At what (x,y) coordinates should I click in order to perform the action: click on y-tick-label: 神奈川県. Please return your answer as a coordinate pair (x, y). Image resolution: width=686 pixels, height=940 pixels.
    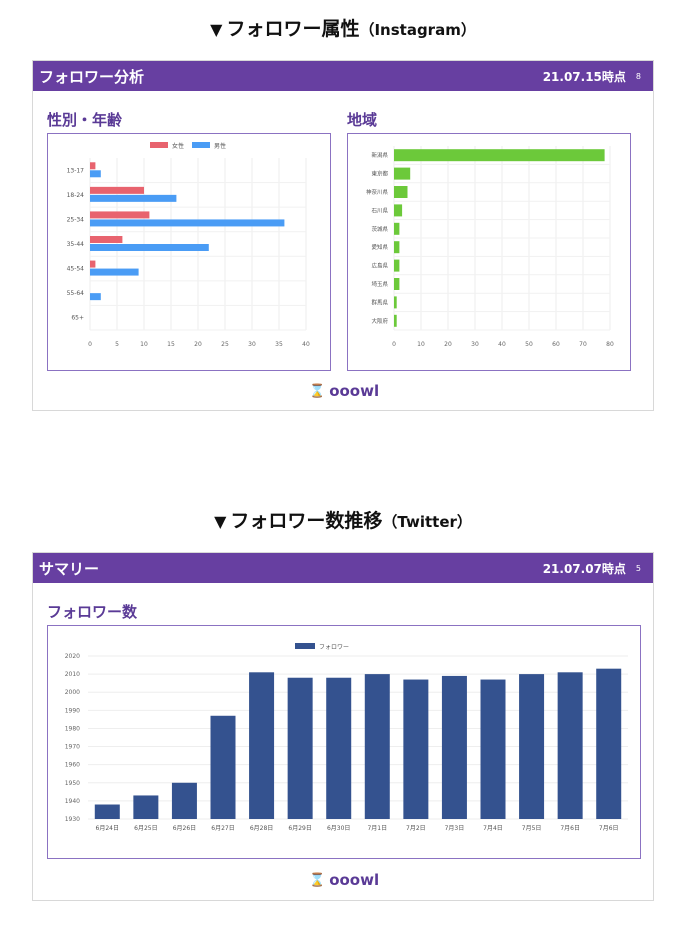
    Looking at the image, I should click on (377, 192).